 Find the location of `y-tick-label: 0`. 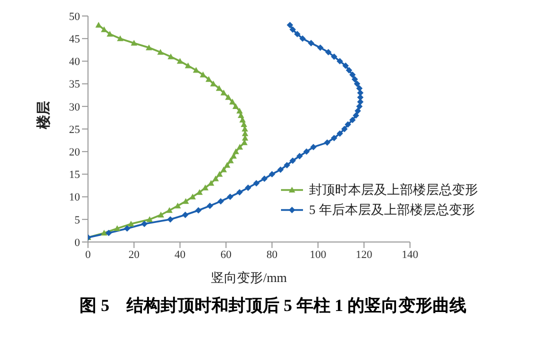

y-tick-label: 0 is located at coordinates (77, 242).